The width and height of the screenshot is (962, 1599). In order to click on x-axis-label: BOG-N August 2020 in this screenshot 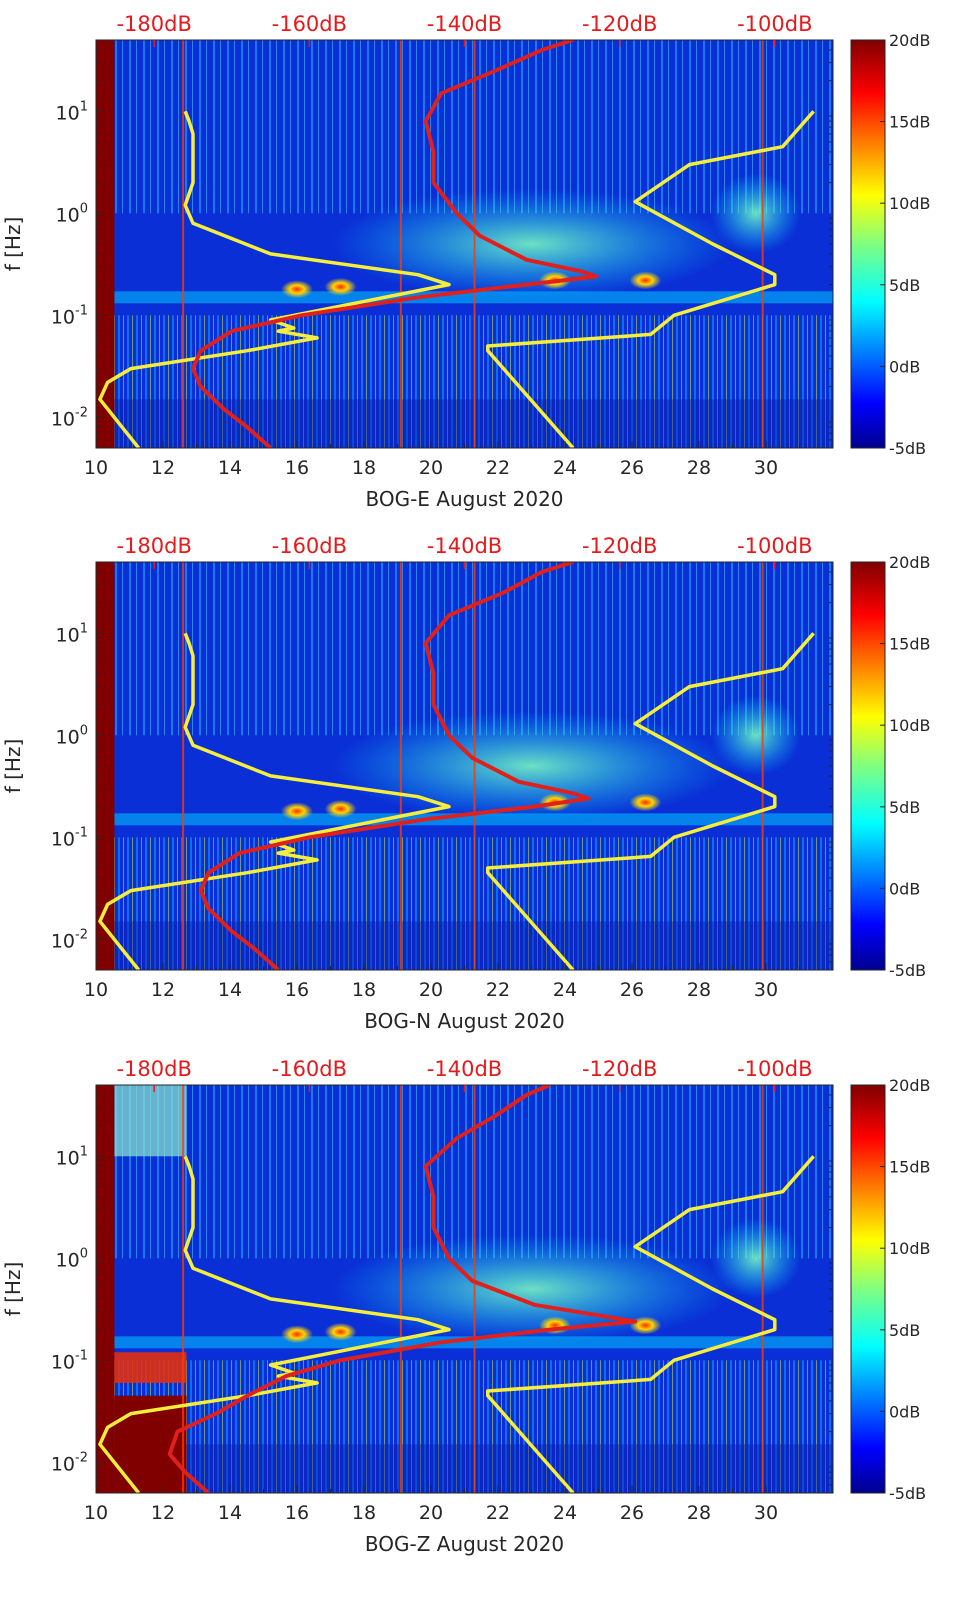, I will do `click(464, 1021)`.